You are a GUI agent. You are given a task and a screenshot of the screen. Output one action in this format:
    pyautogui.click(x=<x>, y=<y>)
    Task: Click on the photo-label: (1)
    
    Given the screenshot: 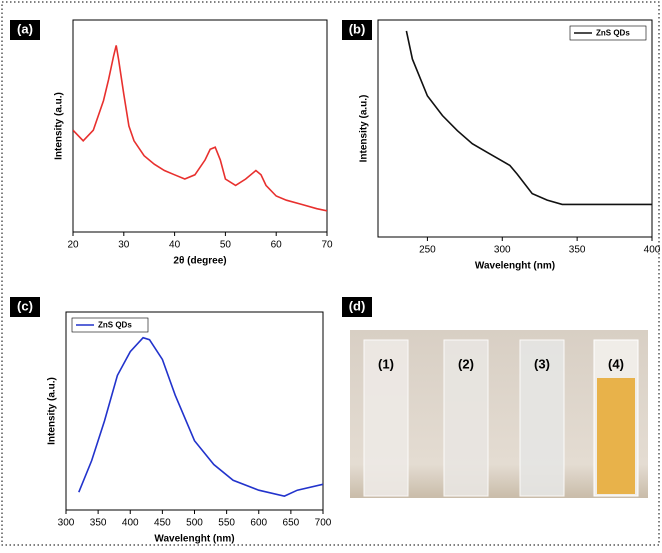 What is the action you would take?
    pyautogui.click(x=386, y=363)
    